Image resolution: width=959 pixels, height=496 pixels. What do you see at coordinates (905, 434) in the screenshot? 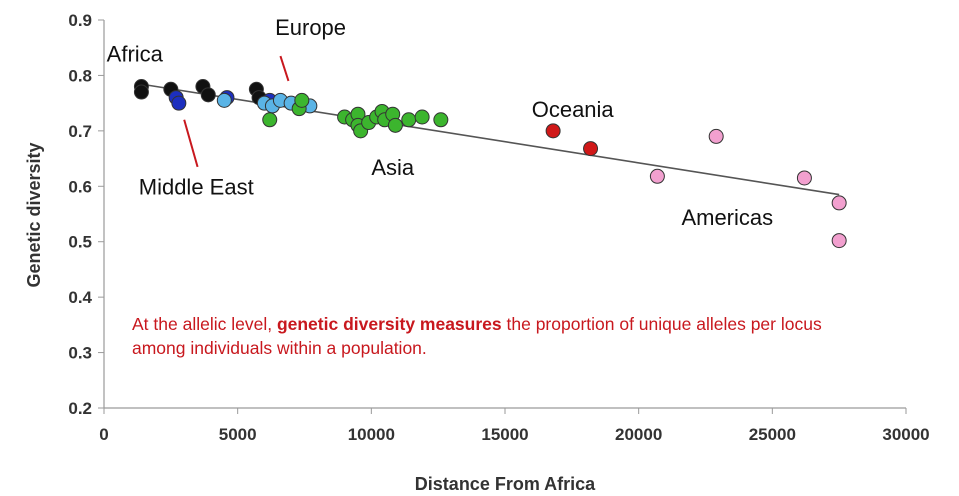
I see `x-tick-label: 30000` at bounding box center [905, 434].